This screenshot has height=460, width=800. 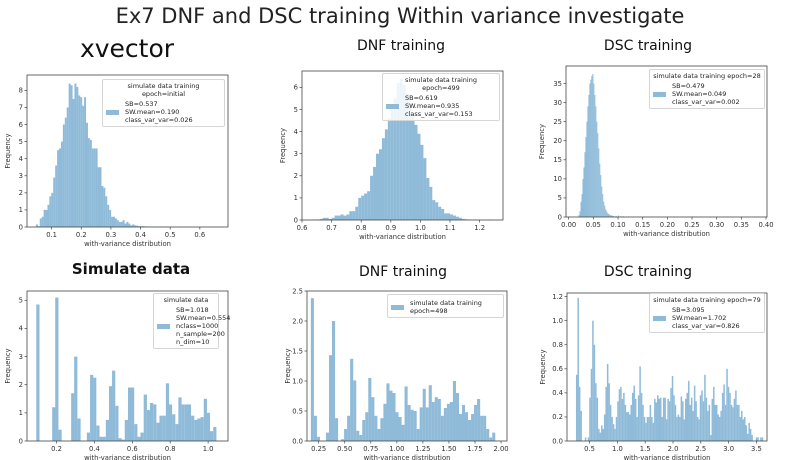 I want to click on y-tick-label: 0.8, so click(x=557, y=345).